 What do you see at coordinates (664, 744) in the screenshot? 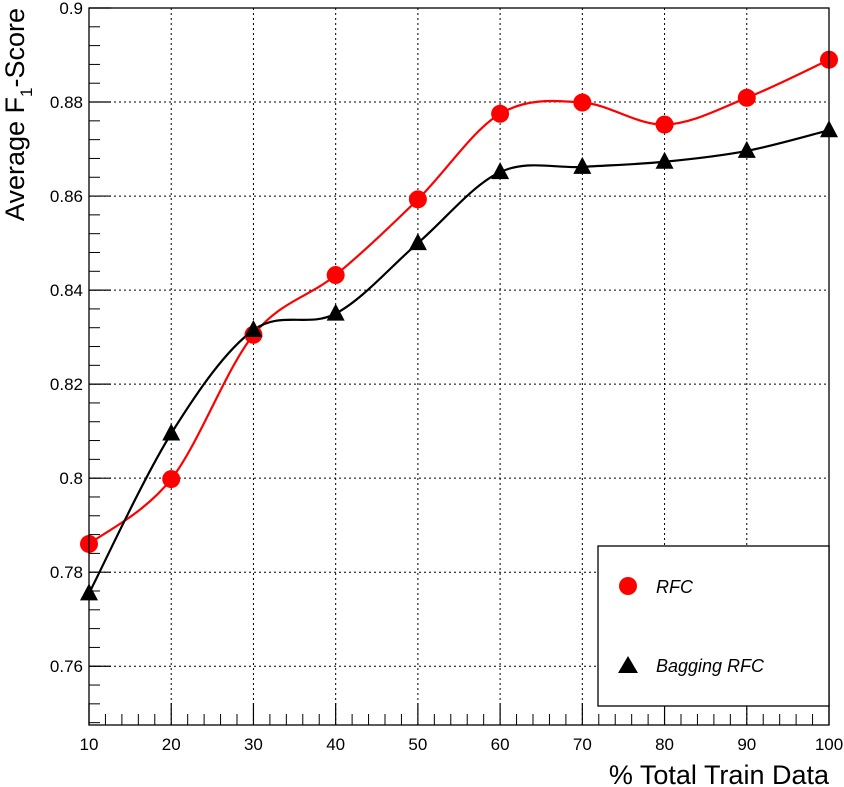
I see `x-tick-label: 80` at bounding box center [664, 744].